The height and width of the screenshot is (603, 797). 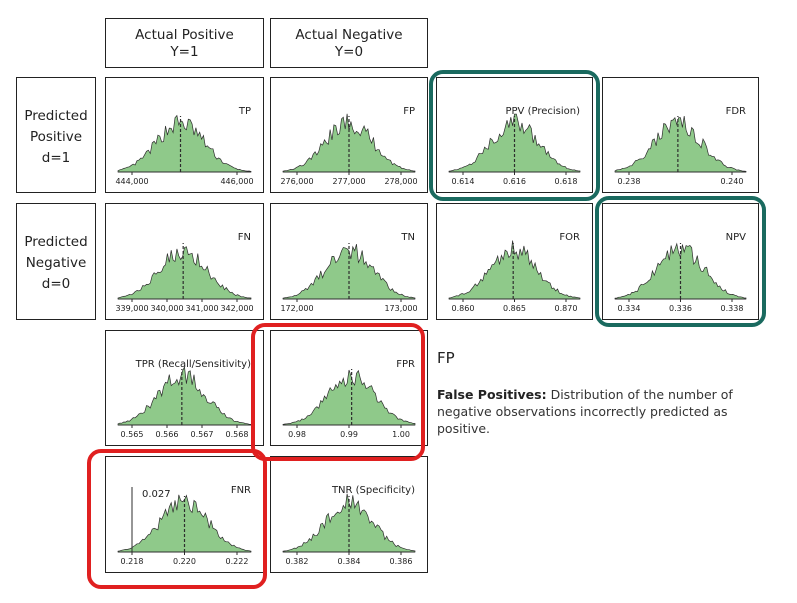 I want to click on chart-svg-fp: FP 276,000 277,000 278,000, so click(x=348, y=146).